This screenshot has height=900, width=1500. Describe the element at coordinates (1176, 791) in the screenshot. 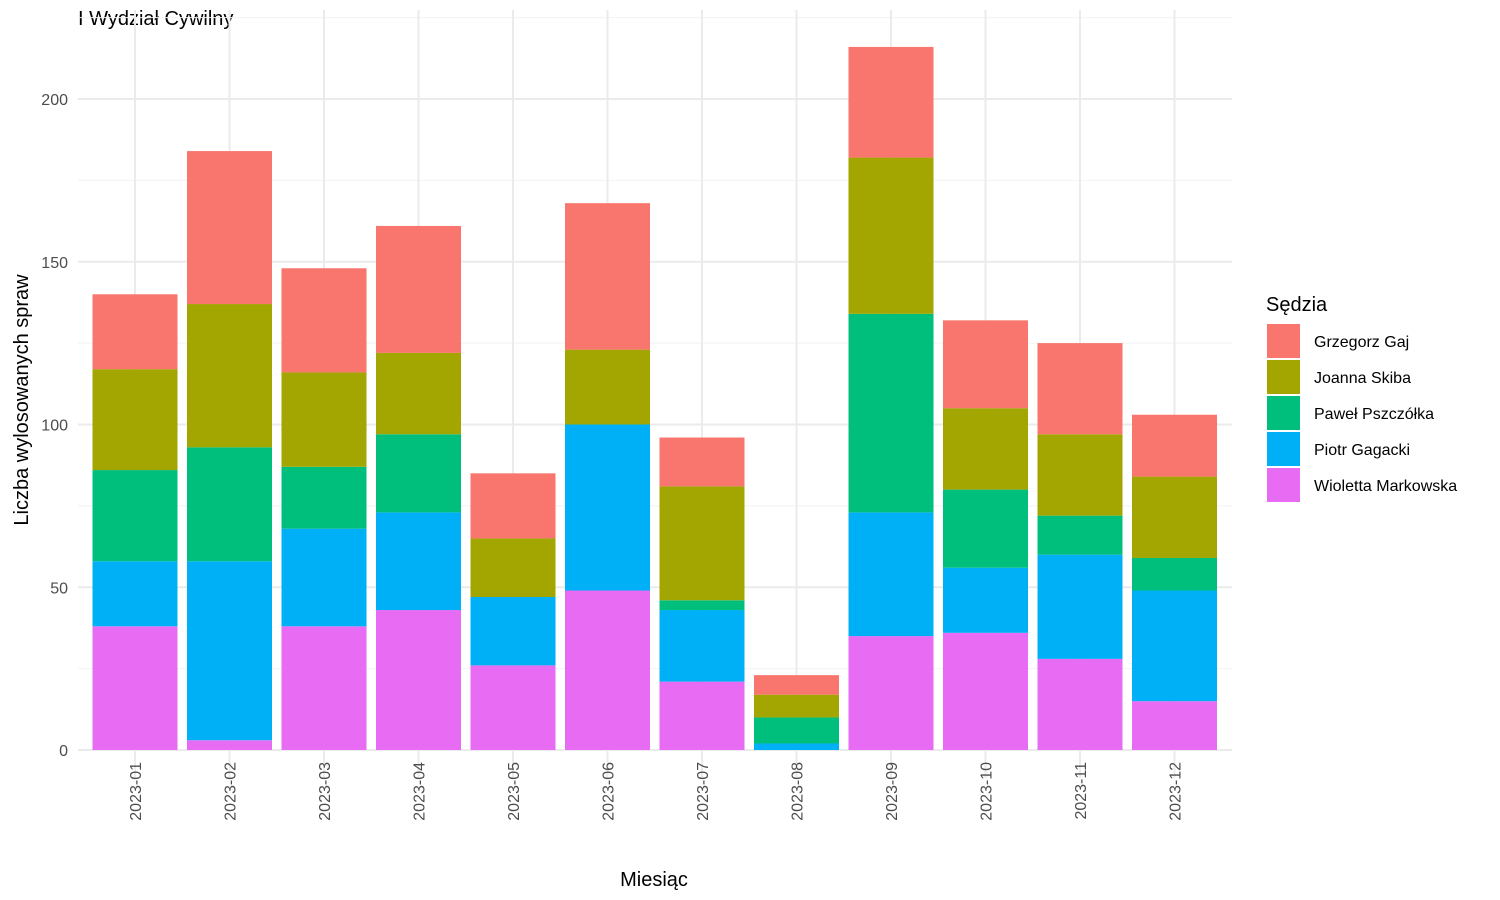

I see `x-tick-label: 2023-12` at that location.